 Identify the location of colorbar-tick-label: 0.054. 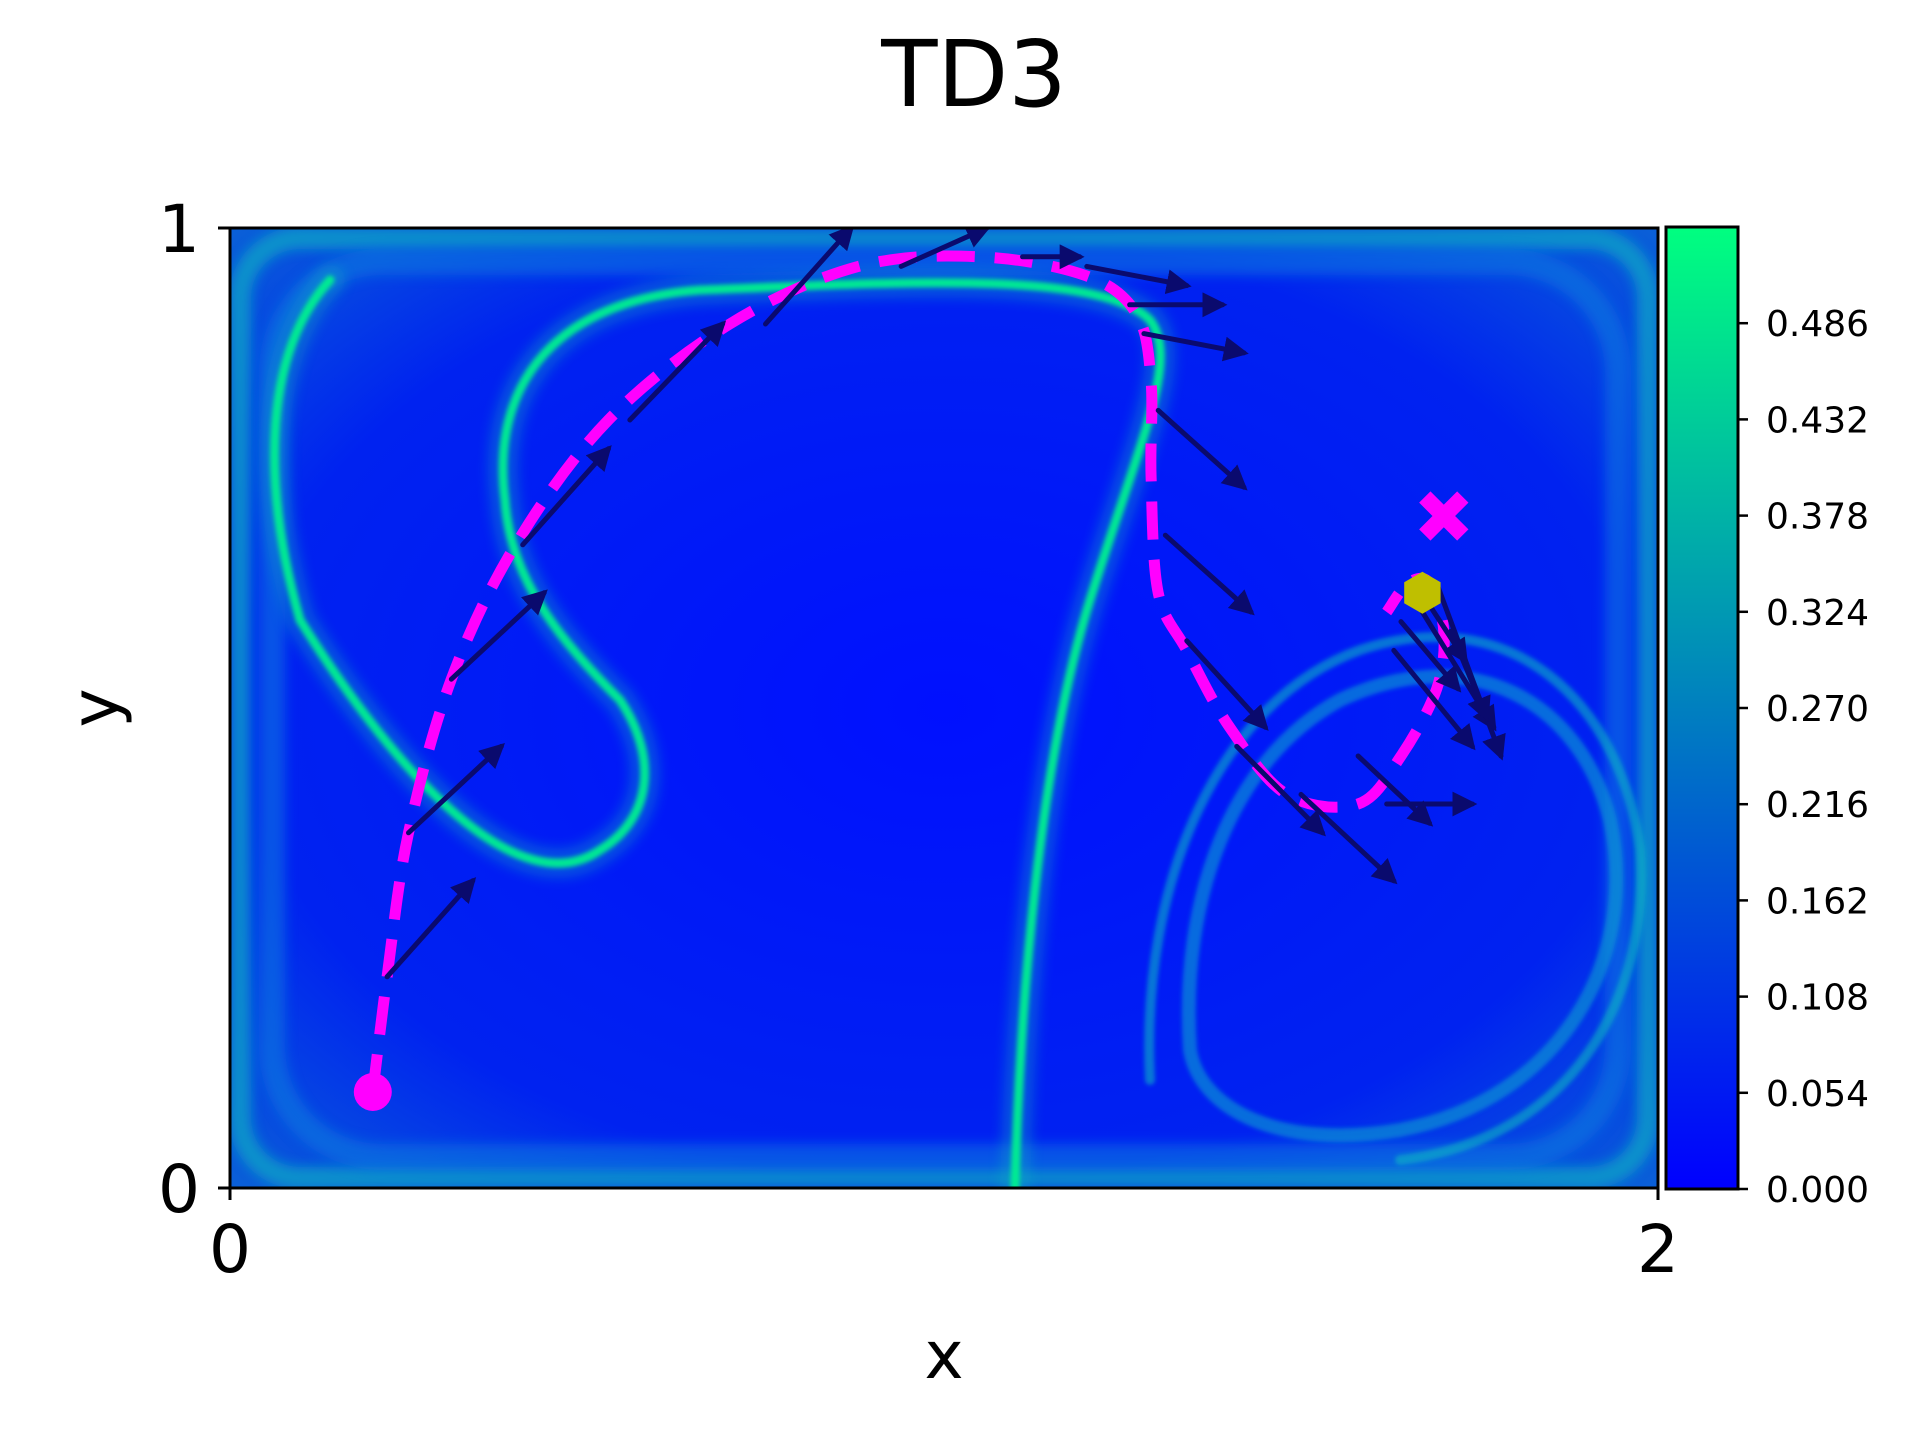
(1817, 1094).